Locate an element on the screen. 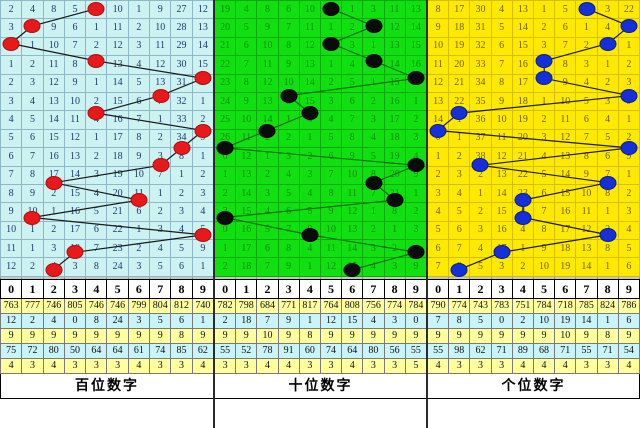 The width and height of the screenshot is (640, 428). miss-cell: 21 is located at coordinates (225, 46).